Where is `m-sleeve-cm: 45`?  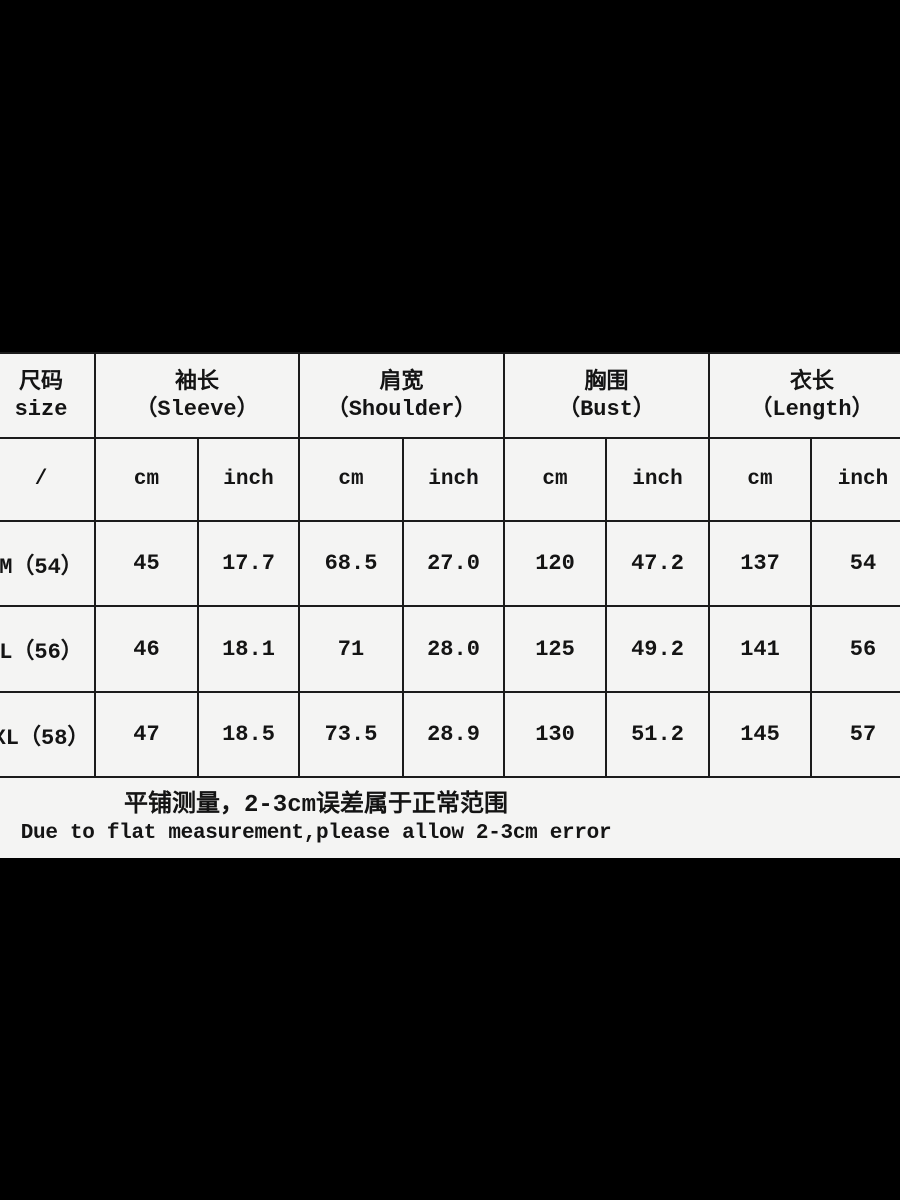
m-sleeve-cm: 45 is located at coordinates (146, 563).